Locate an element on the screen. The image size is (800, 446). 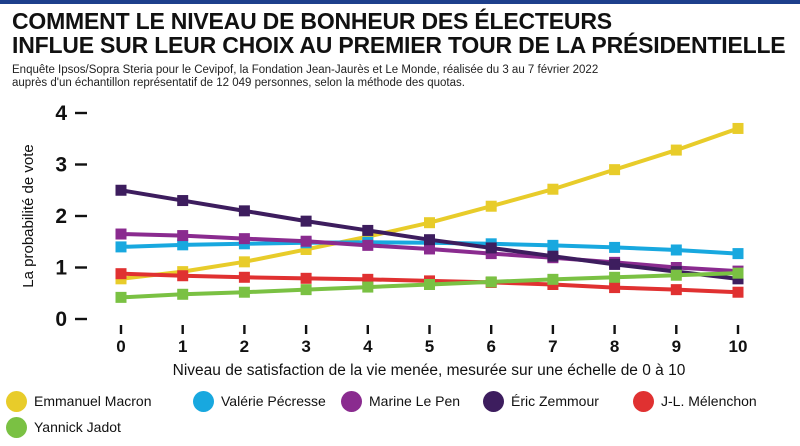
y-tick-label: 4 is located at coordinates (61, 113).